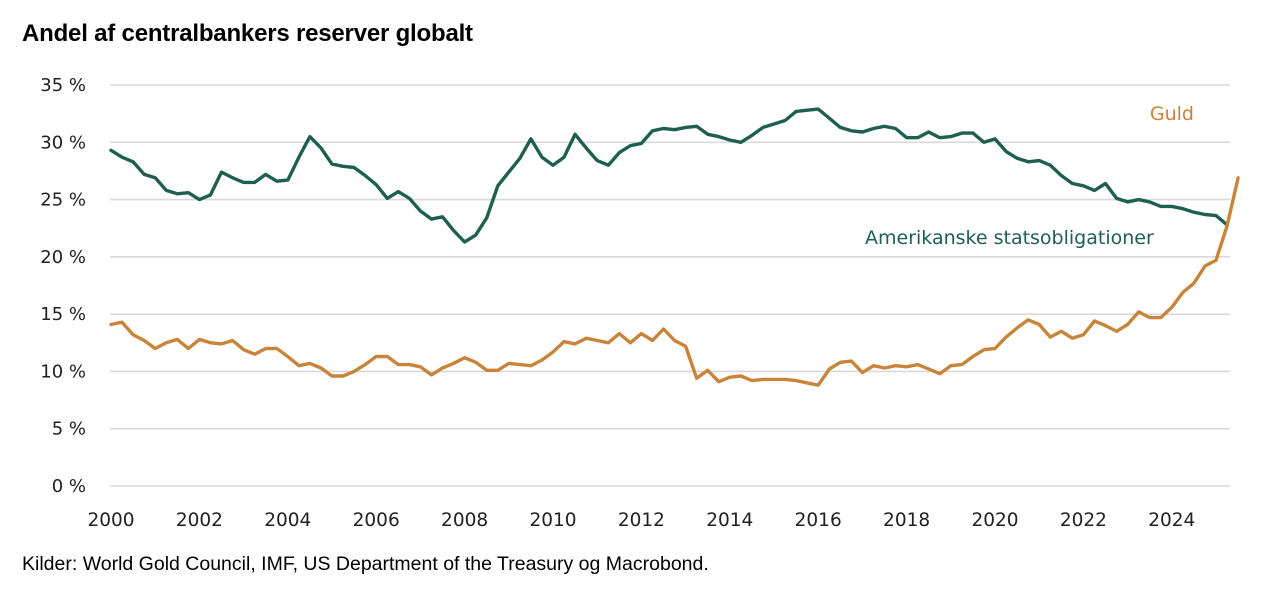 Image resolution: width=1267 pixels, height=600 pixels. Describe the element at coordinates (63, 371) in the screenshot. I see `y-tick-label: 10 %` at that location.